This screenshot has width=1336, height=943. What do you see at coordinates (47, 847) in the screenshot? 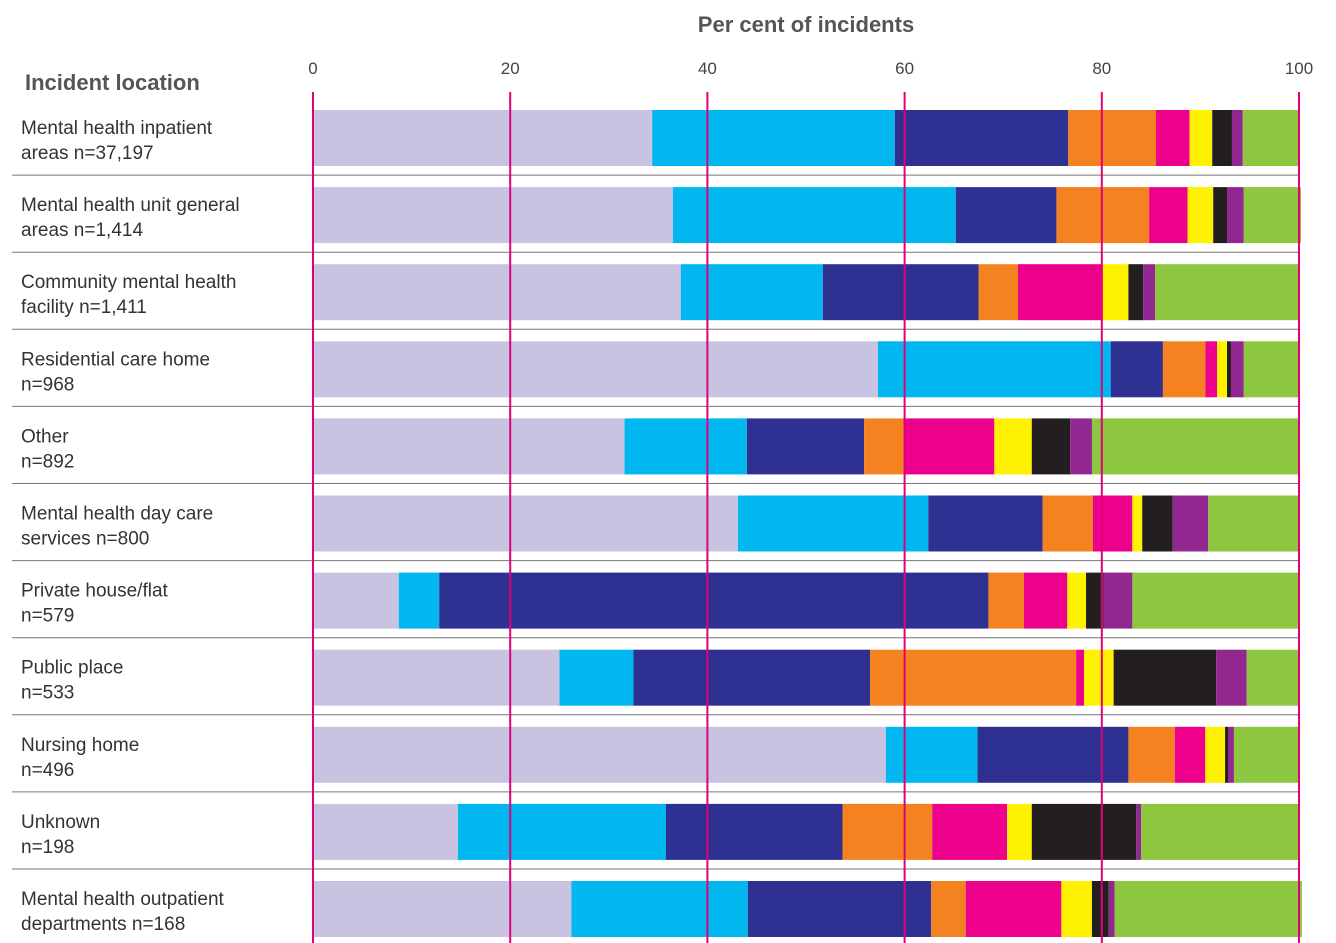
I see `category-label: n=198` at bounding box center [47, 847].